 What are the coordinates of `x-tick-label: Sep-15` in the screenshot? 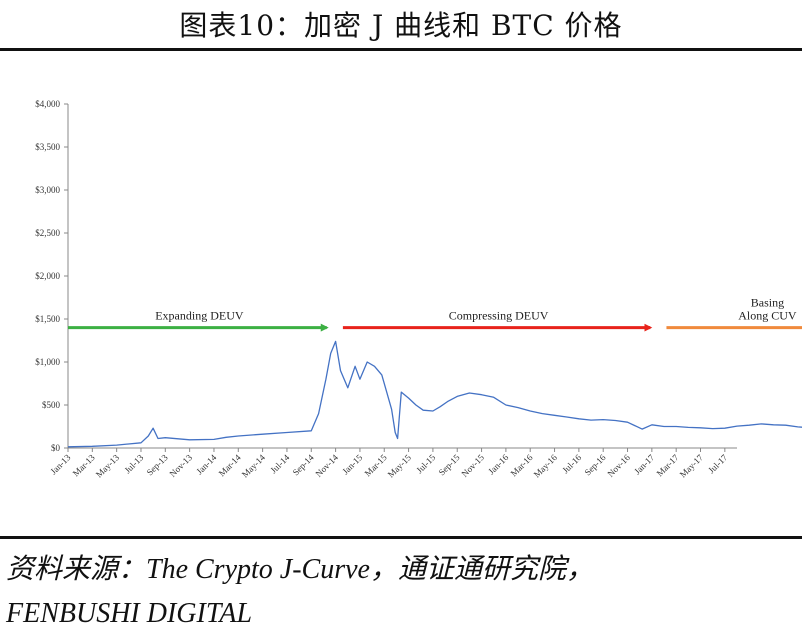 It's located at (449, 464).